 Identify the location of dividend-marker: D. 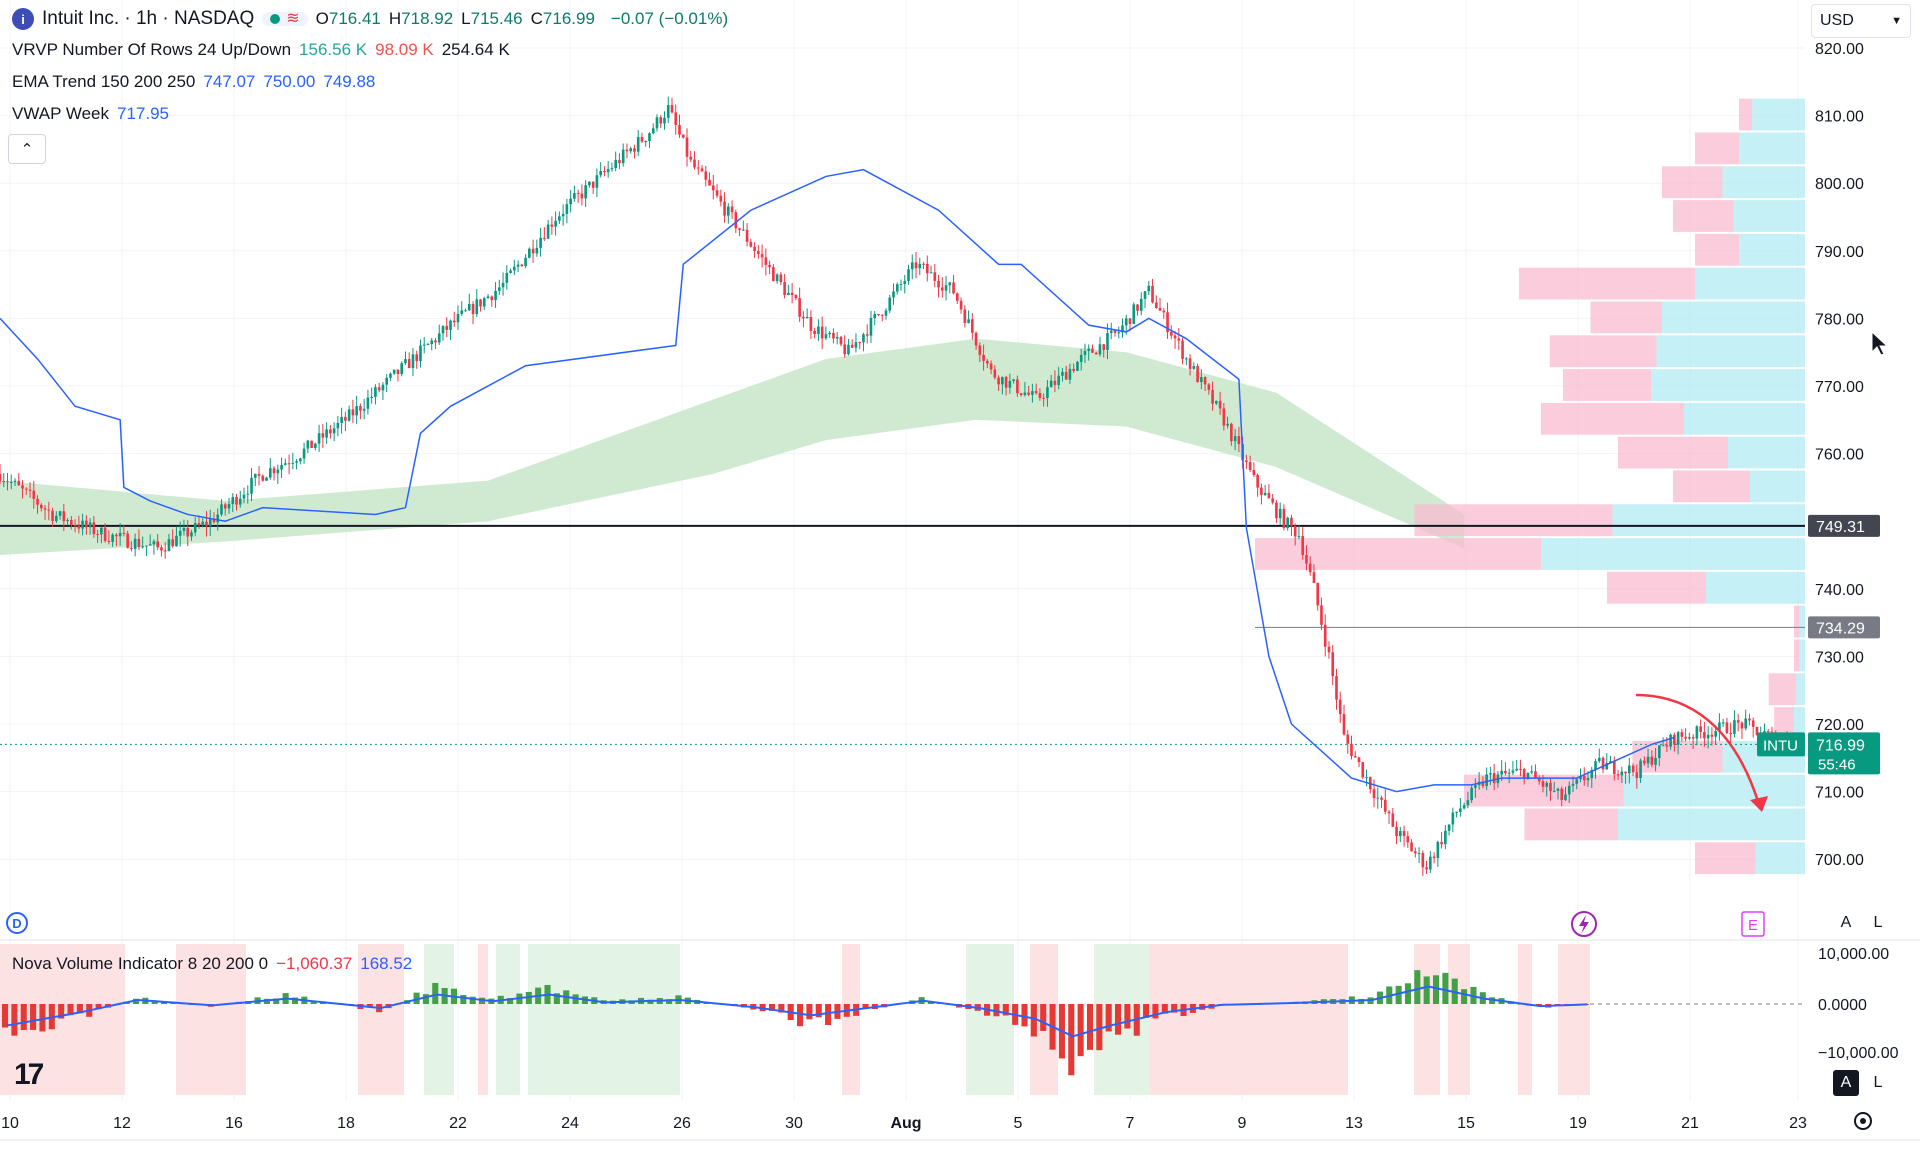
(17, 923).